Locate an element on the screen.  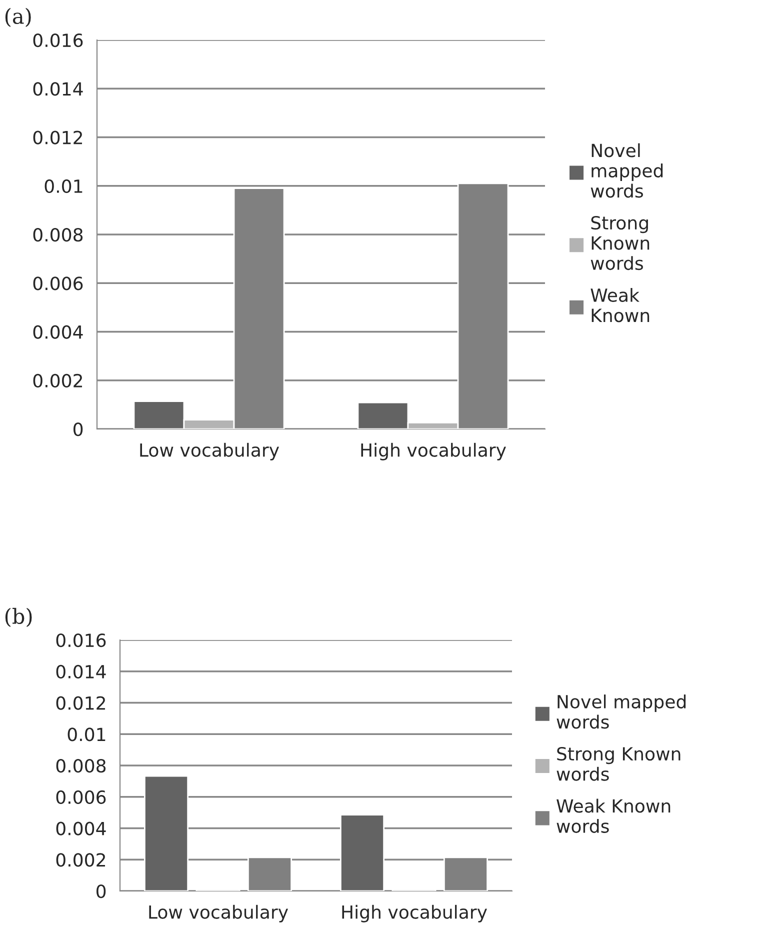
legend-label: Weak Known is located at coordinates (620, 305).